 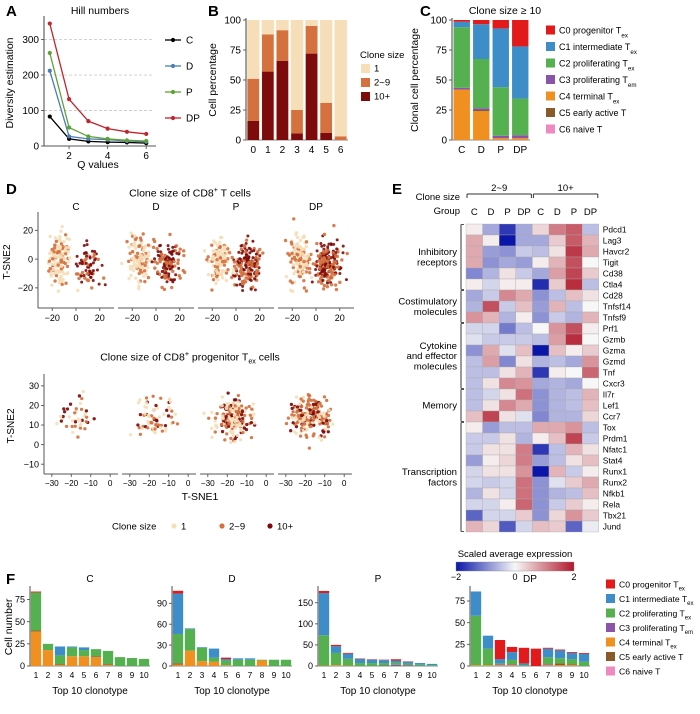 I want to click on panel-d-bottom-xtick: −30, so click(x=286, y=483).